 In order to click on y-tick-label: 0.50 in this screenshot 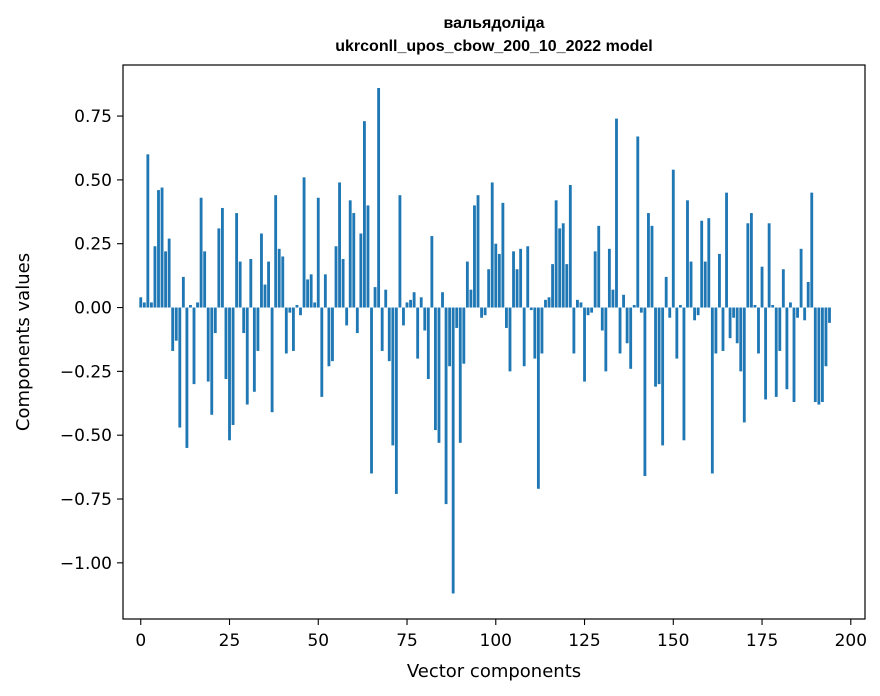, I will do `click(93, 181)`.